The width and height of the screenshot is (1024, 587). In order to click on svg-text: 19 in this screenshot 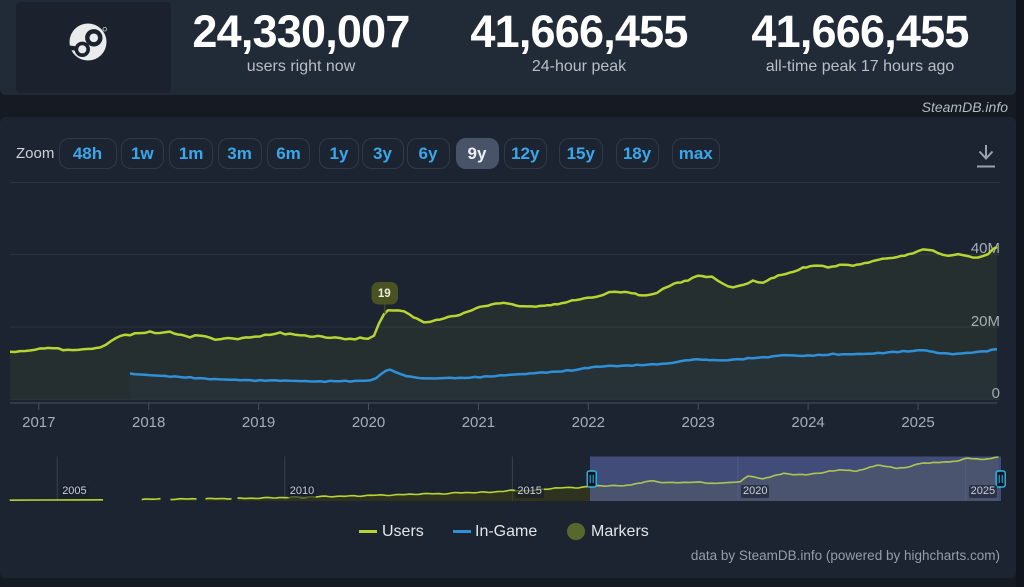, I will do `click(384, 294)`.